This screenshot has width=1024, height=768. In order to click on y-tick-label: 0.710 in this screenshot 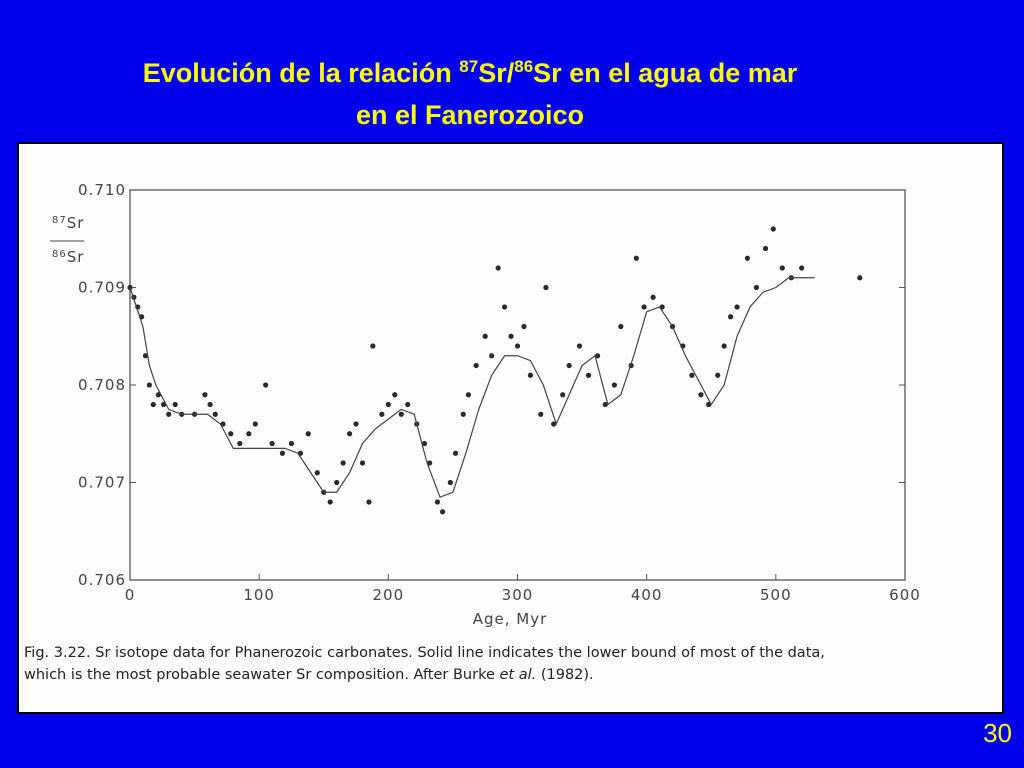, I will do `click(102, 190)`.